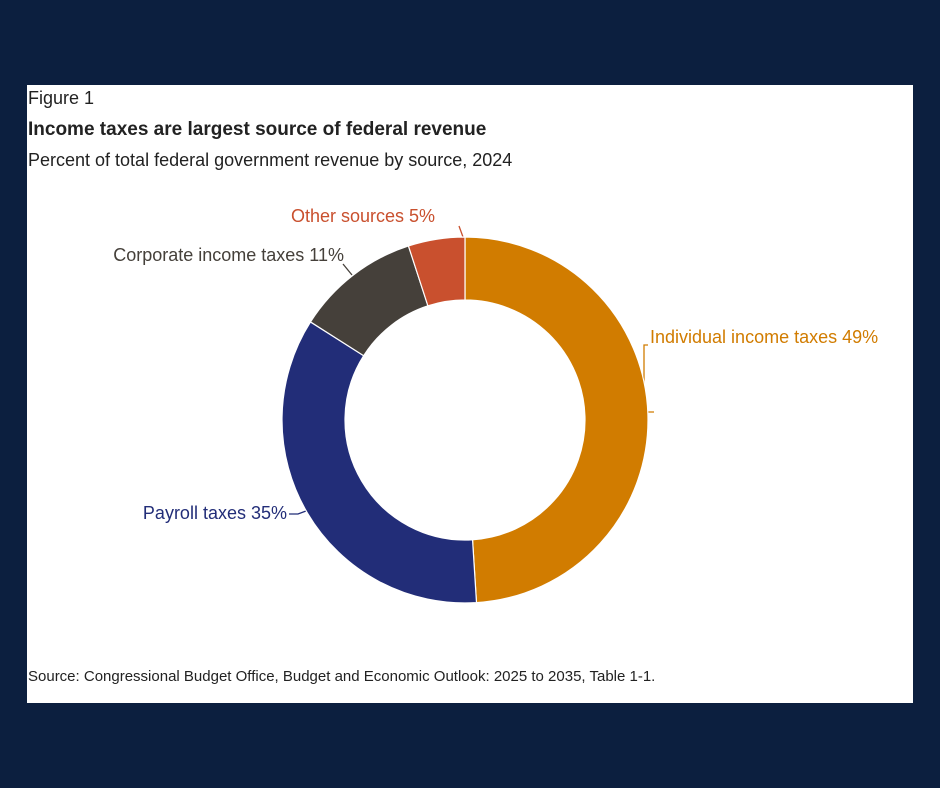 This screenshot has height=788, width=940. I want to click on slice-label-value: 49%, so click(860, 337).